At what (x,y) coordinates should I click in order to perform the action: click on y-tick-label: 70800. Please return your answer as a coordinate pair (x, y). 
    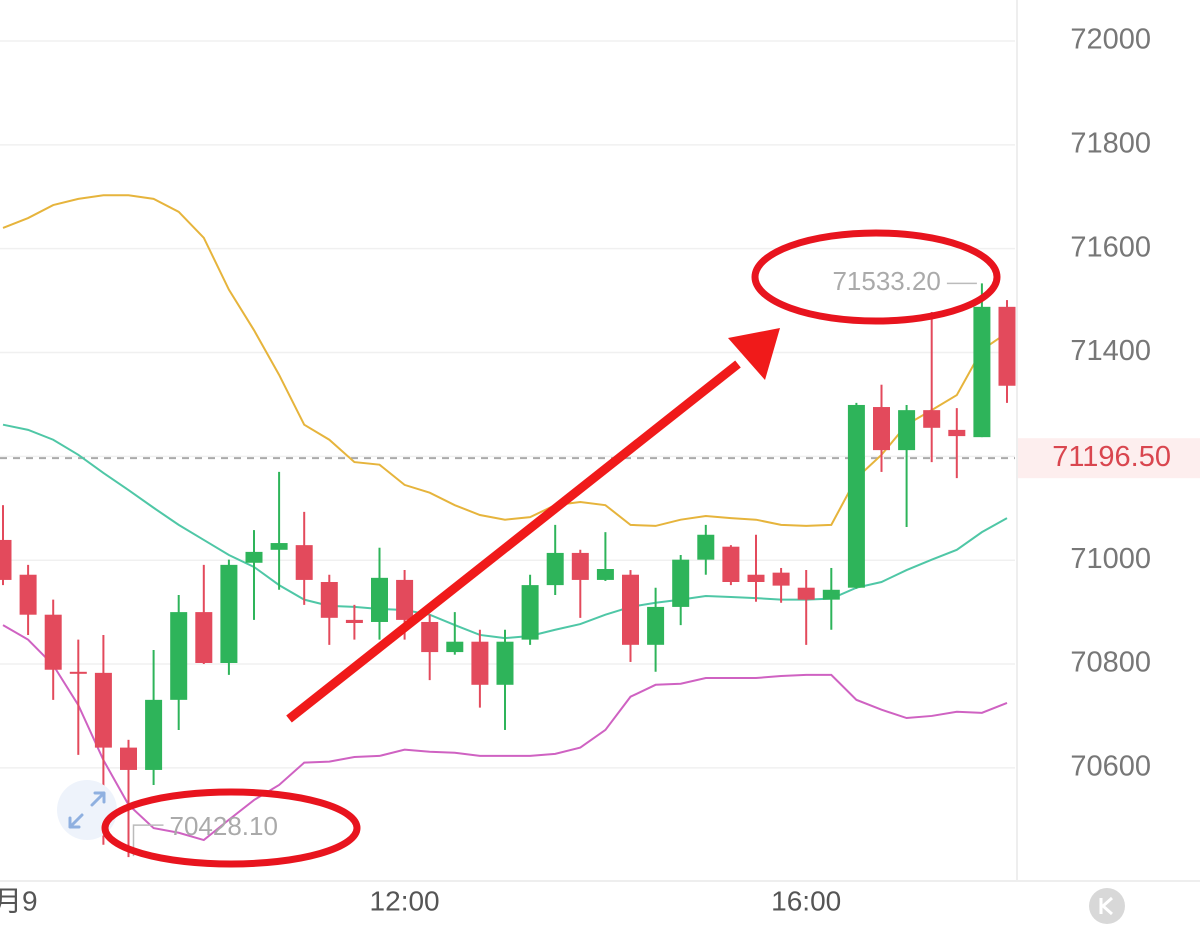
    Looking at the image, I should click on (1110, 663).